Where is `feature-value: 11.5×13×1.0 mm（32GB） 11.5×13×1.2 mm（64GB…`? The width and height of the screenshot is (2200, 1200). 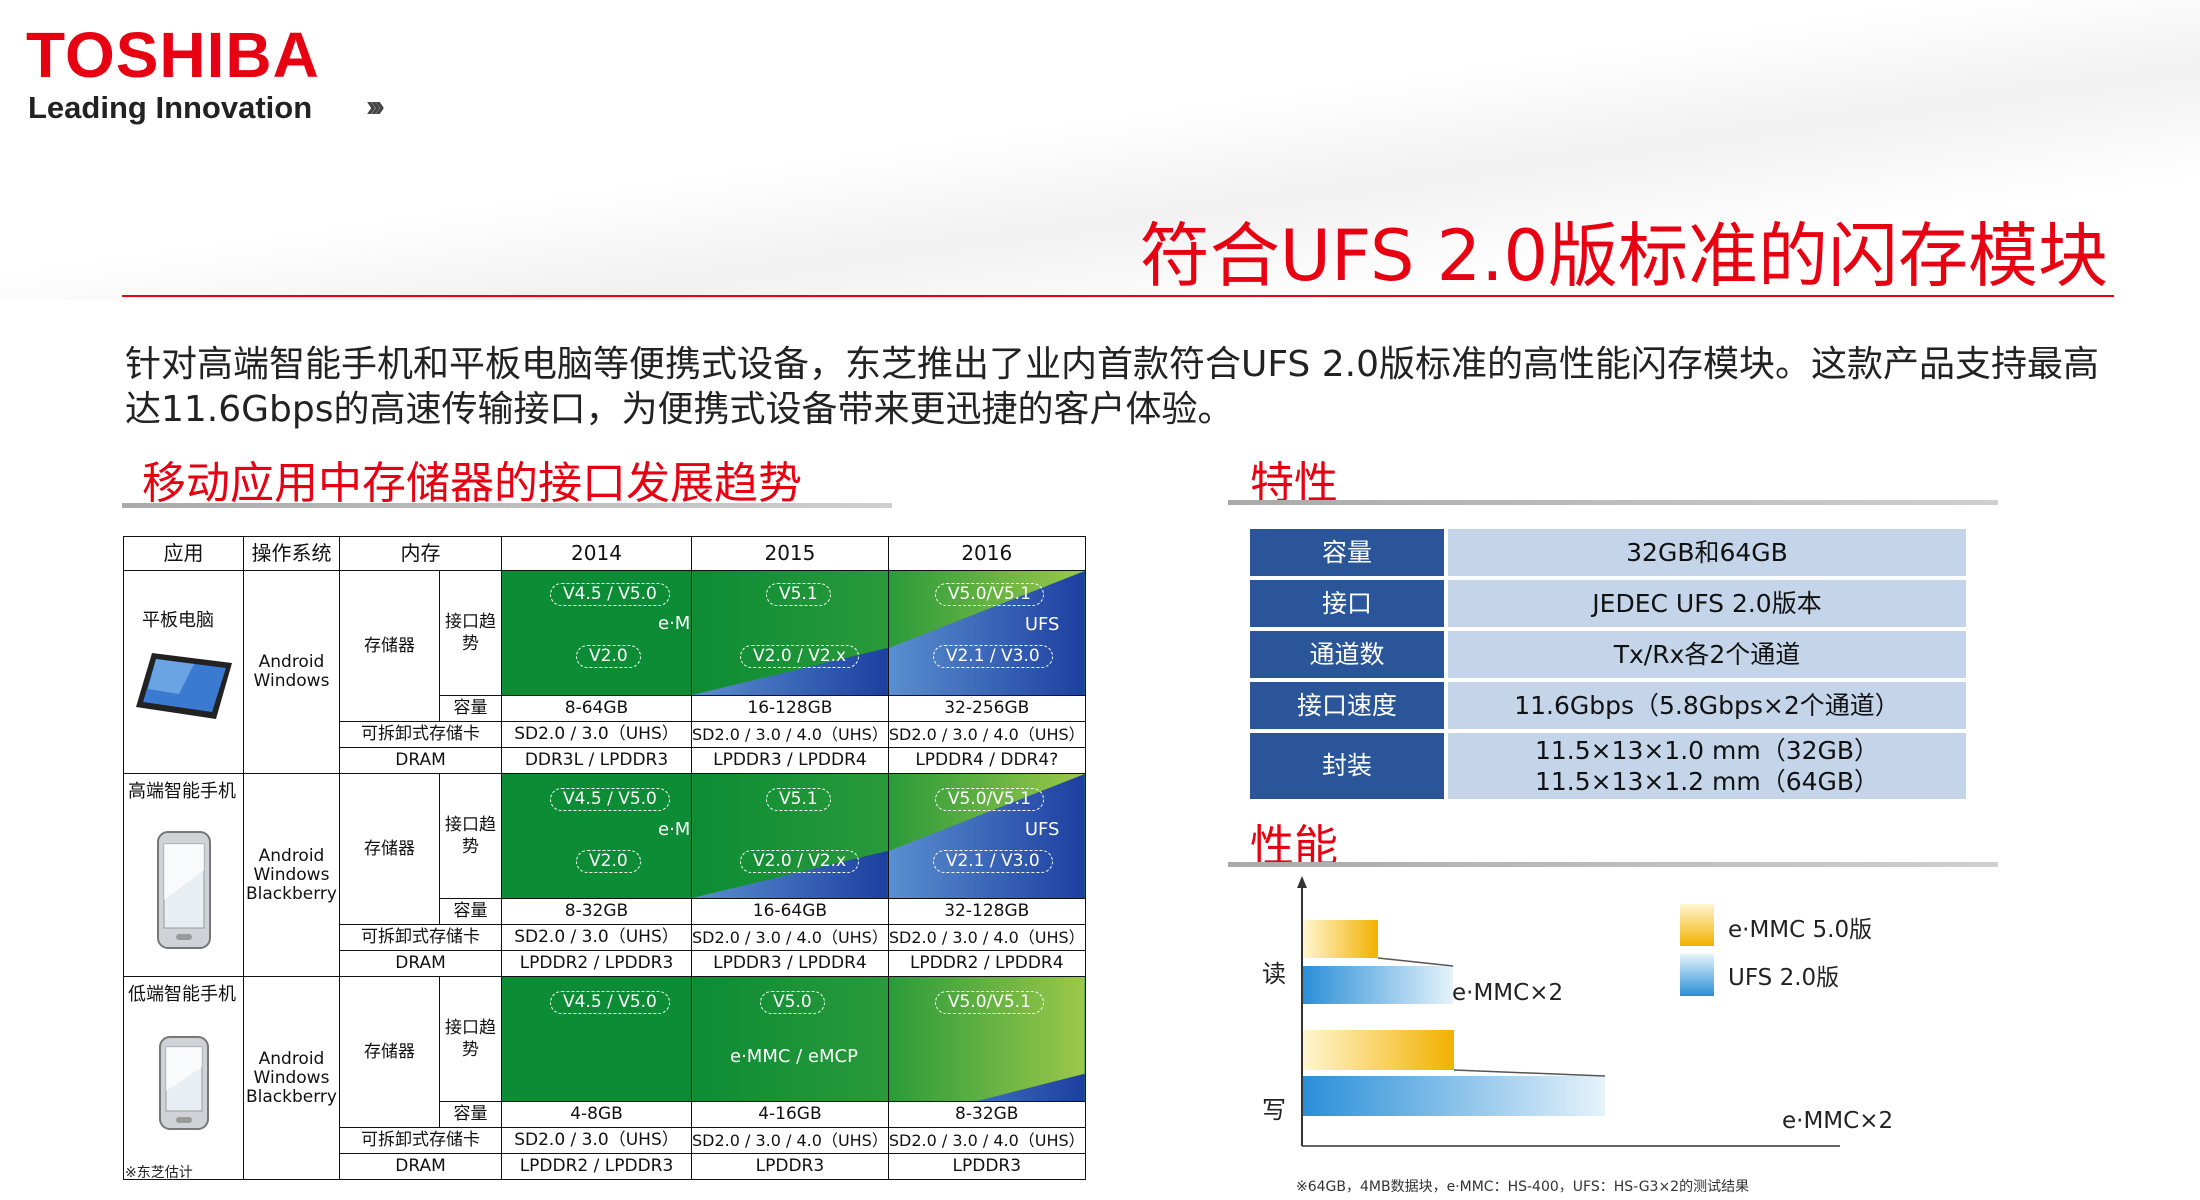 feature-value: 11.5×13×1.0 mm（32GB） 11.5×13×1.2 mm（64GB… is located at coordinates (1707, 766).